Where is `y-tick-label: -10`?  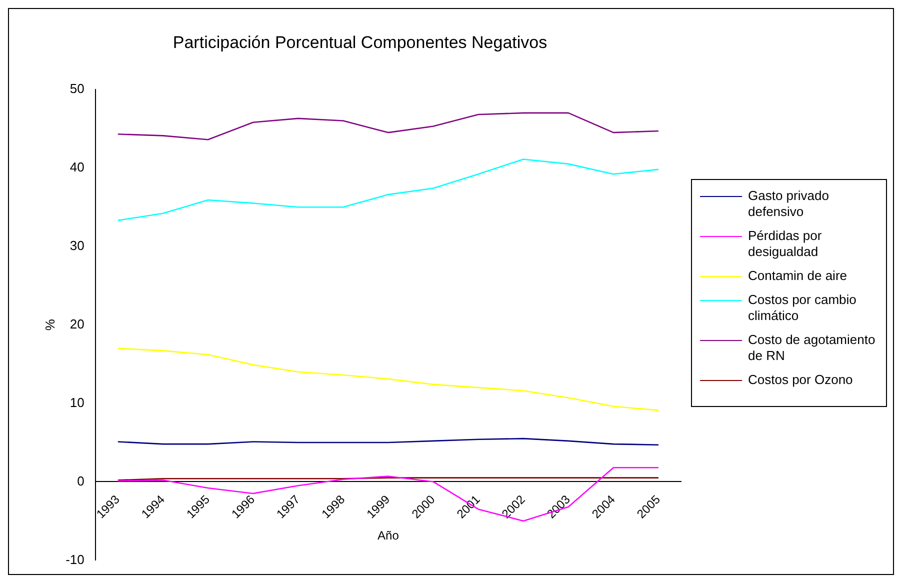
y-tick-label: -10 is located at coordinates (75, 559).